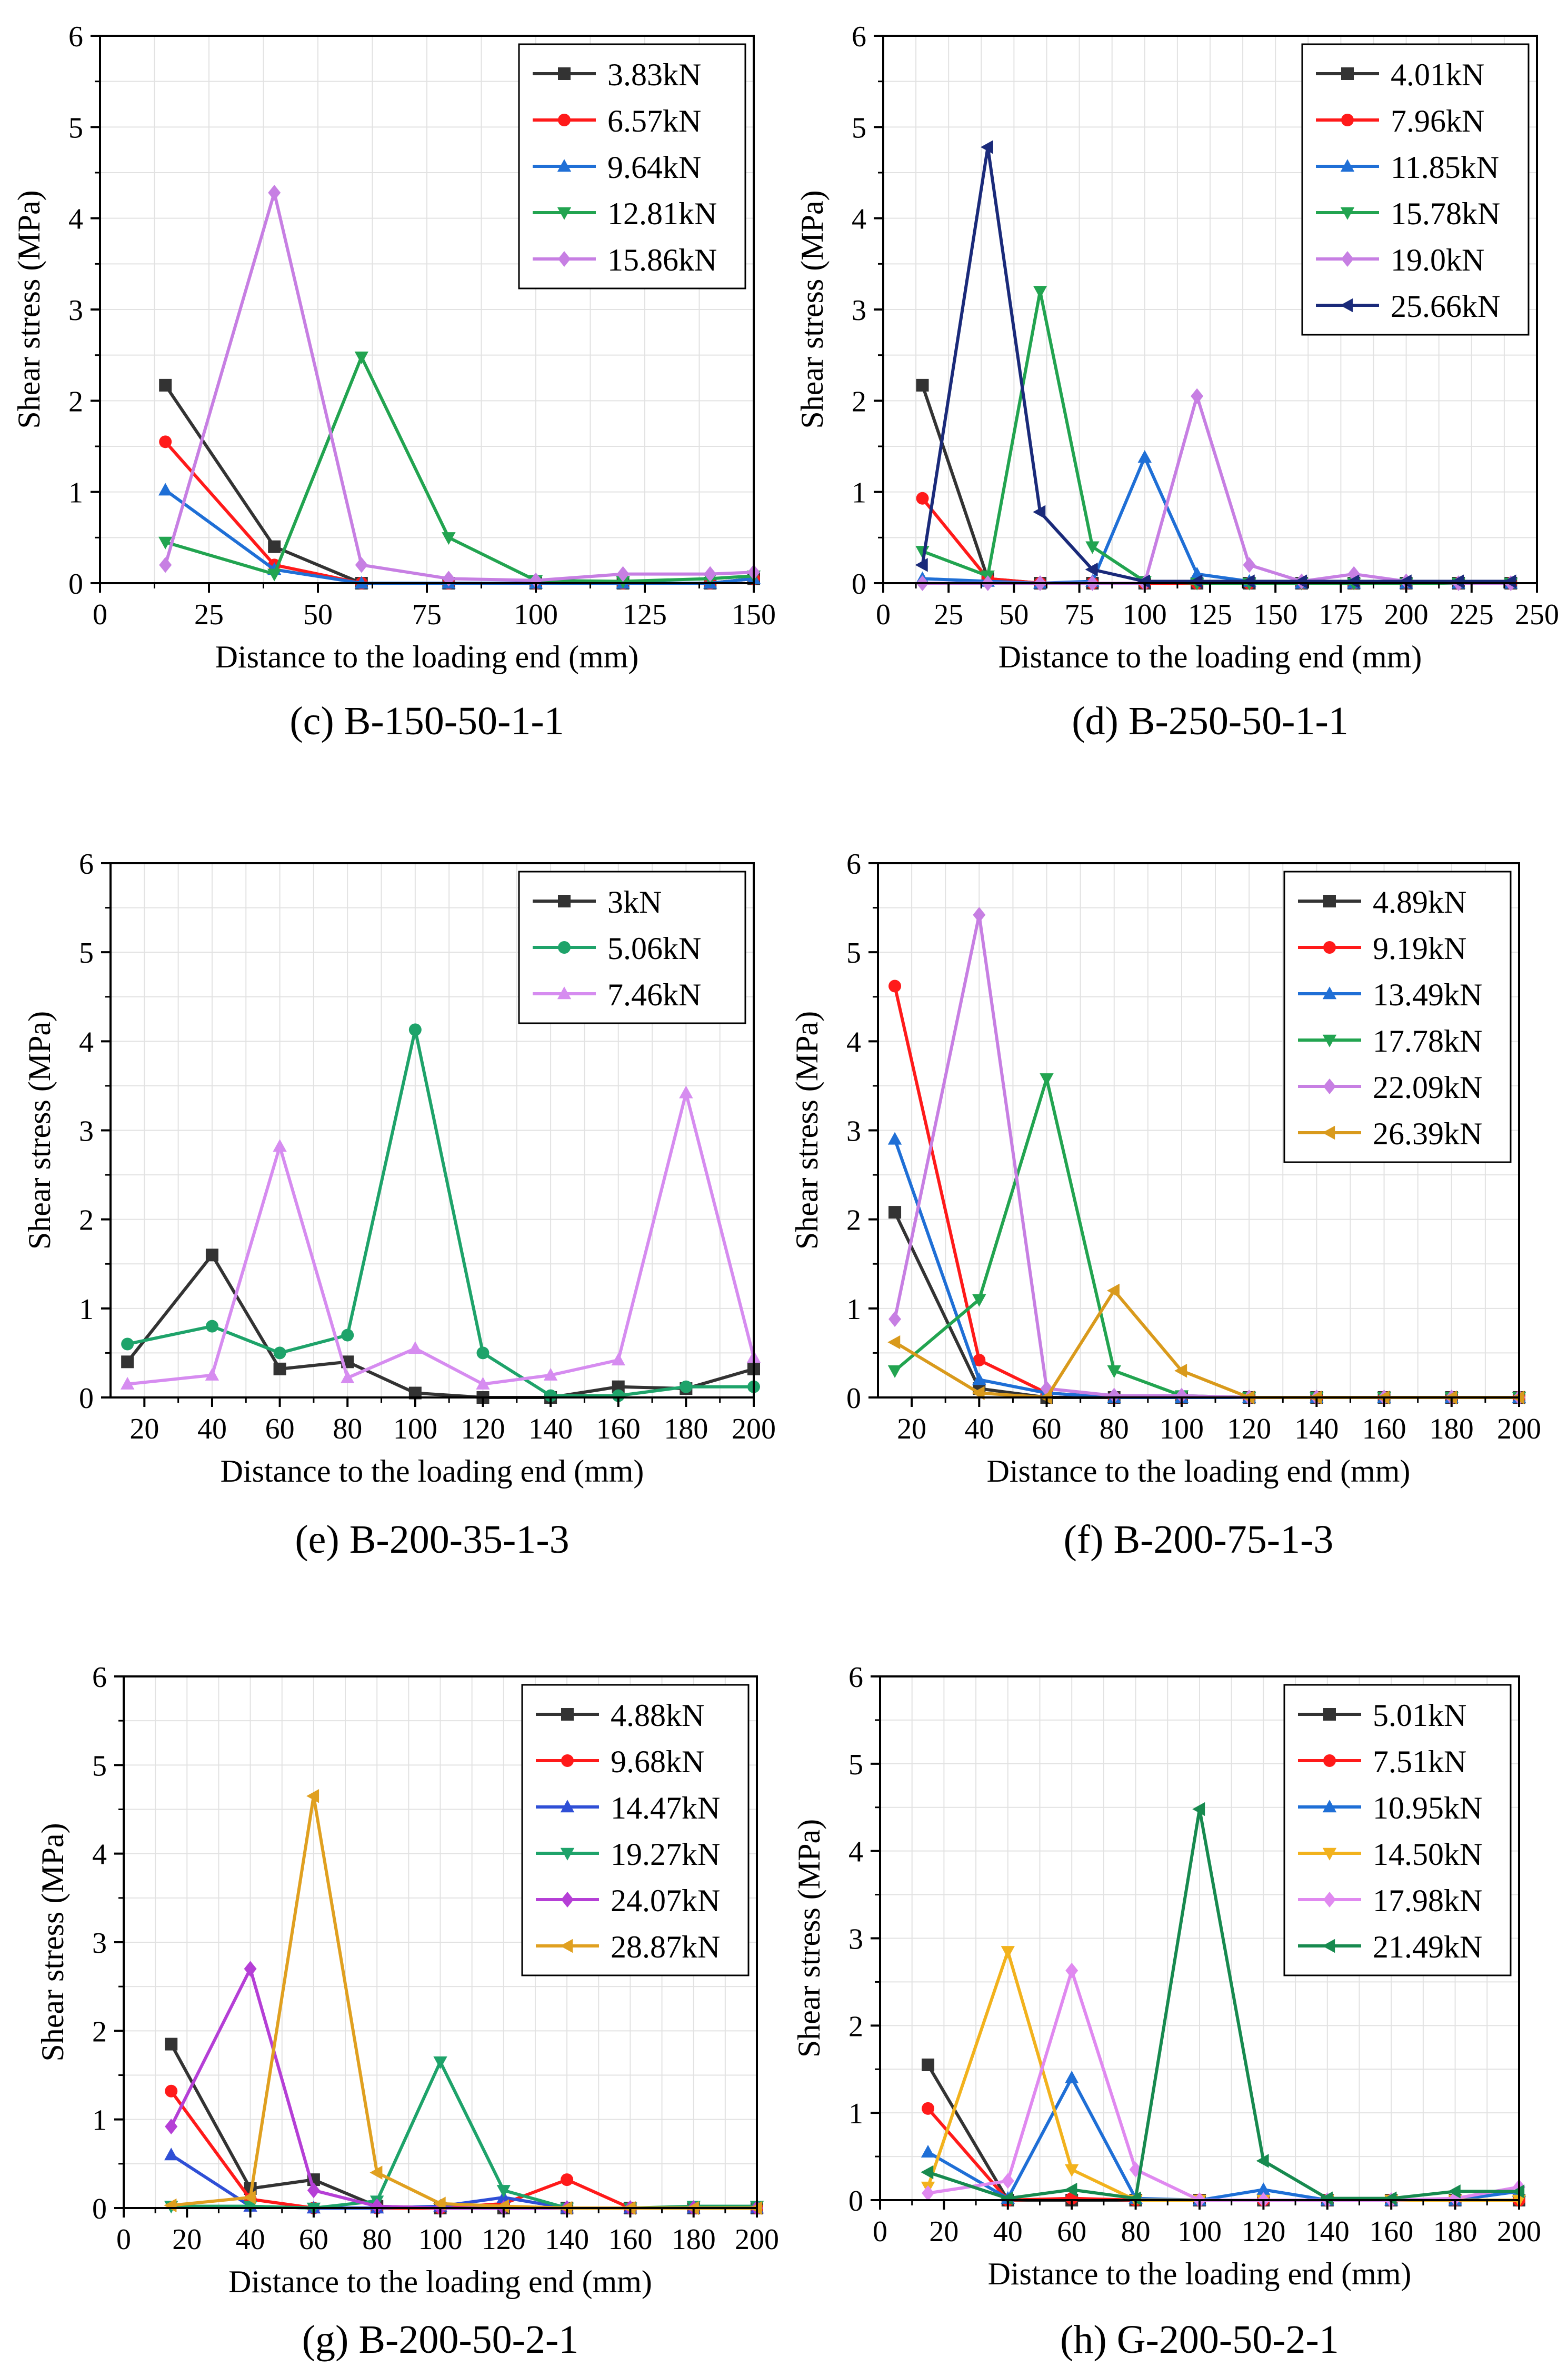  I want to click on x-tick-label: 160, so click(1384, 1429).